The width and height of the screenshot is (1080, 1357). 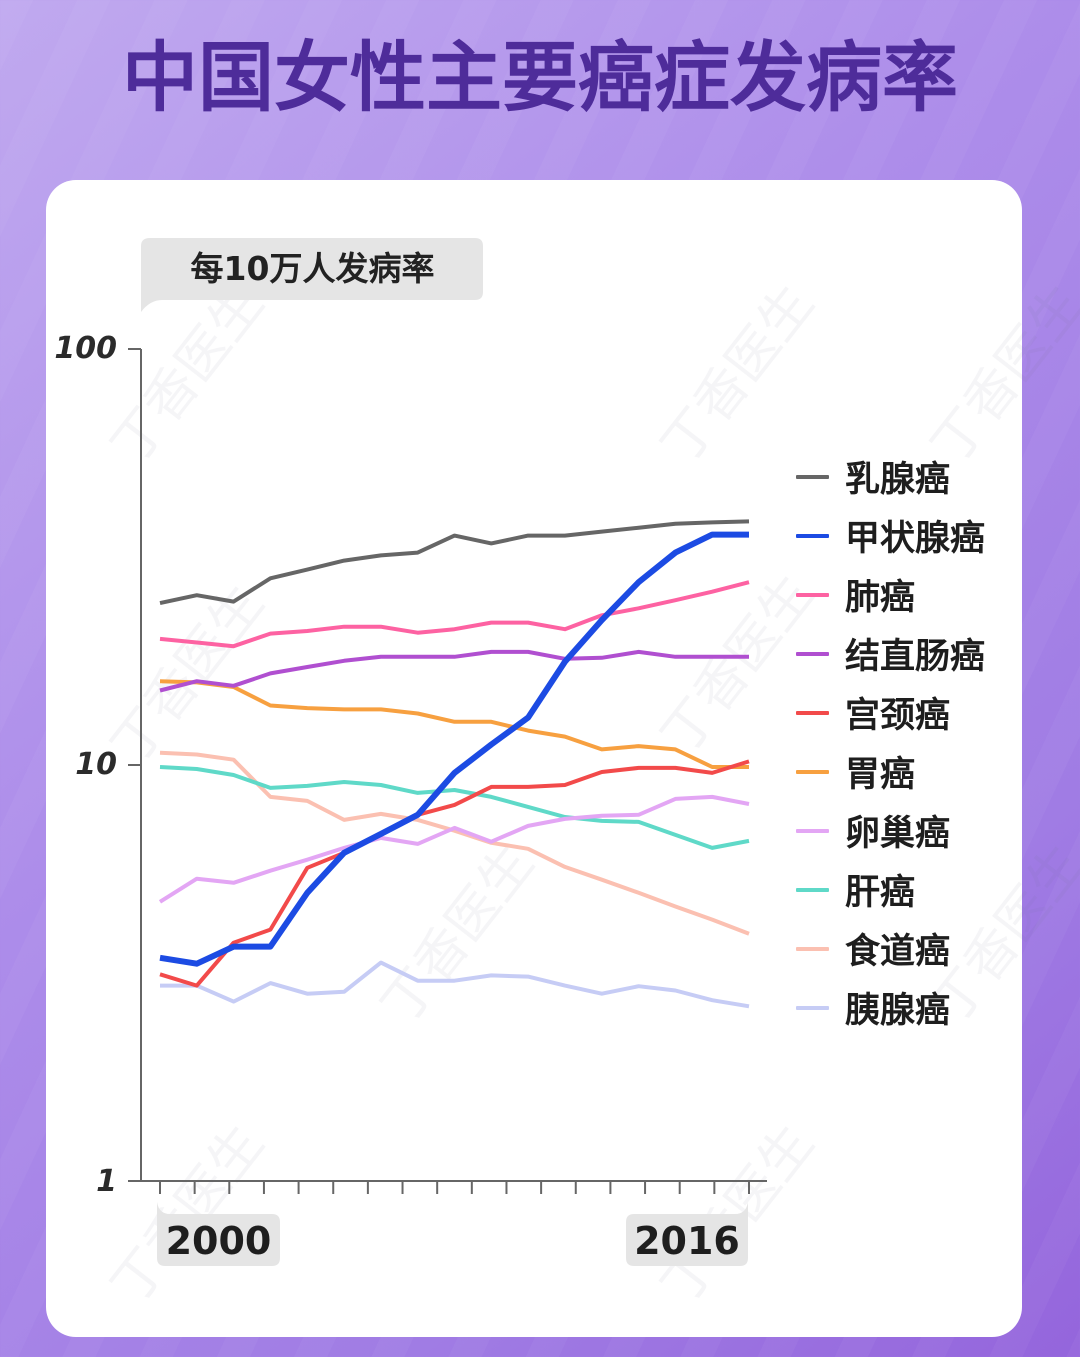 I want to click on x-tick-label-end: 2016, so click(x=687, y=1241).